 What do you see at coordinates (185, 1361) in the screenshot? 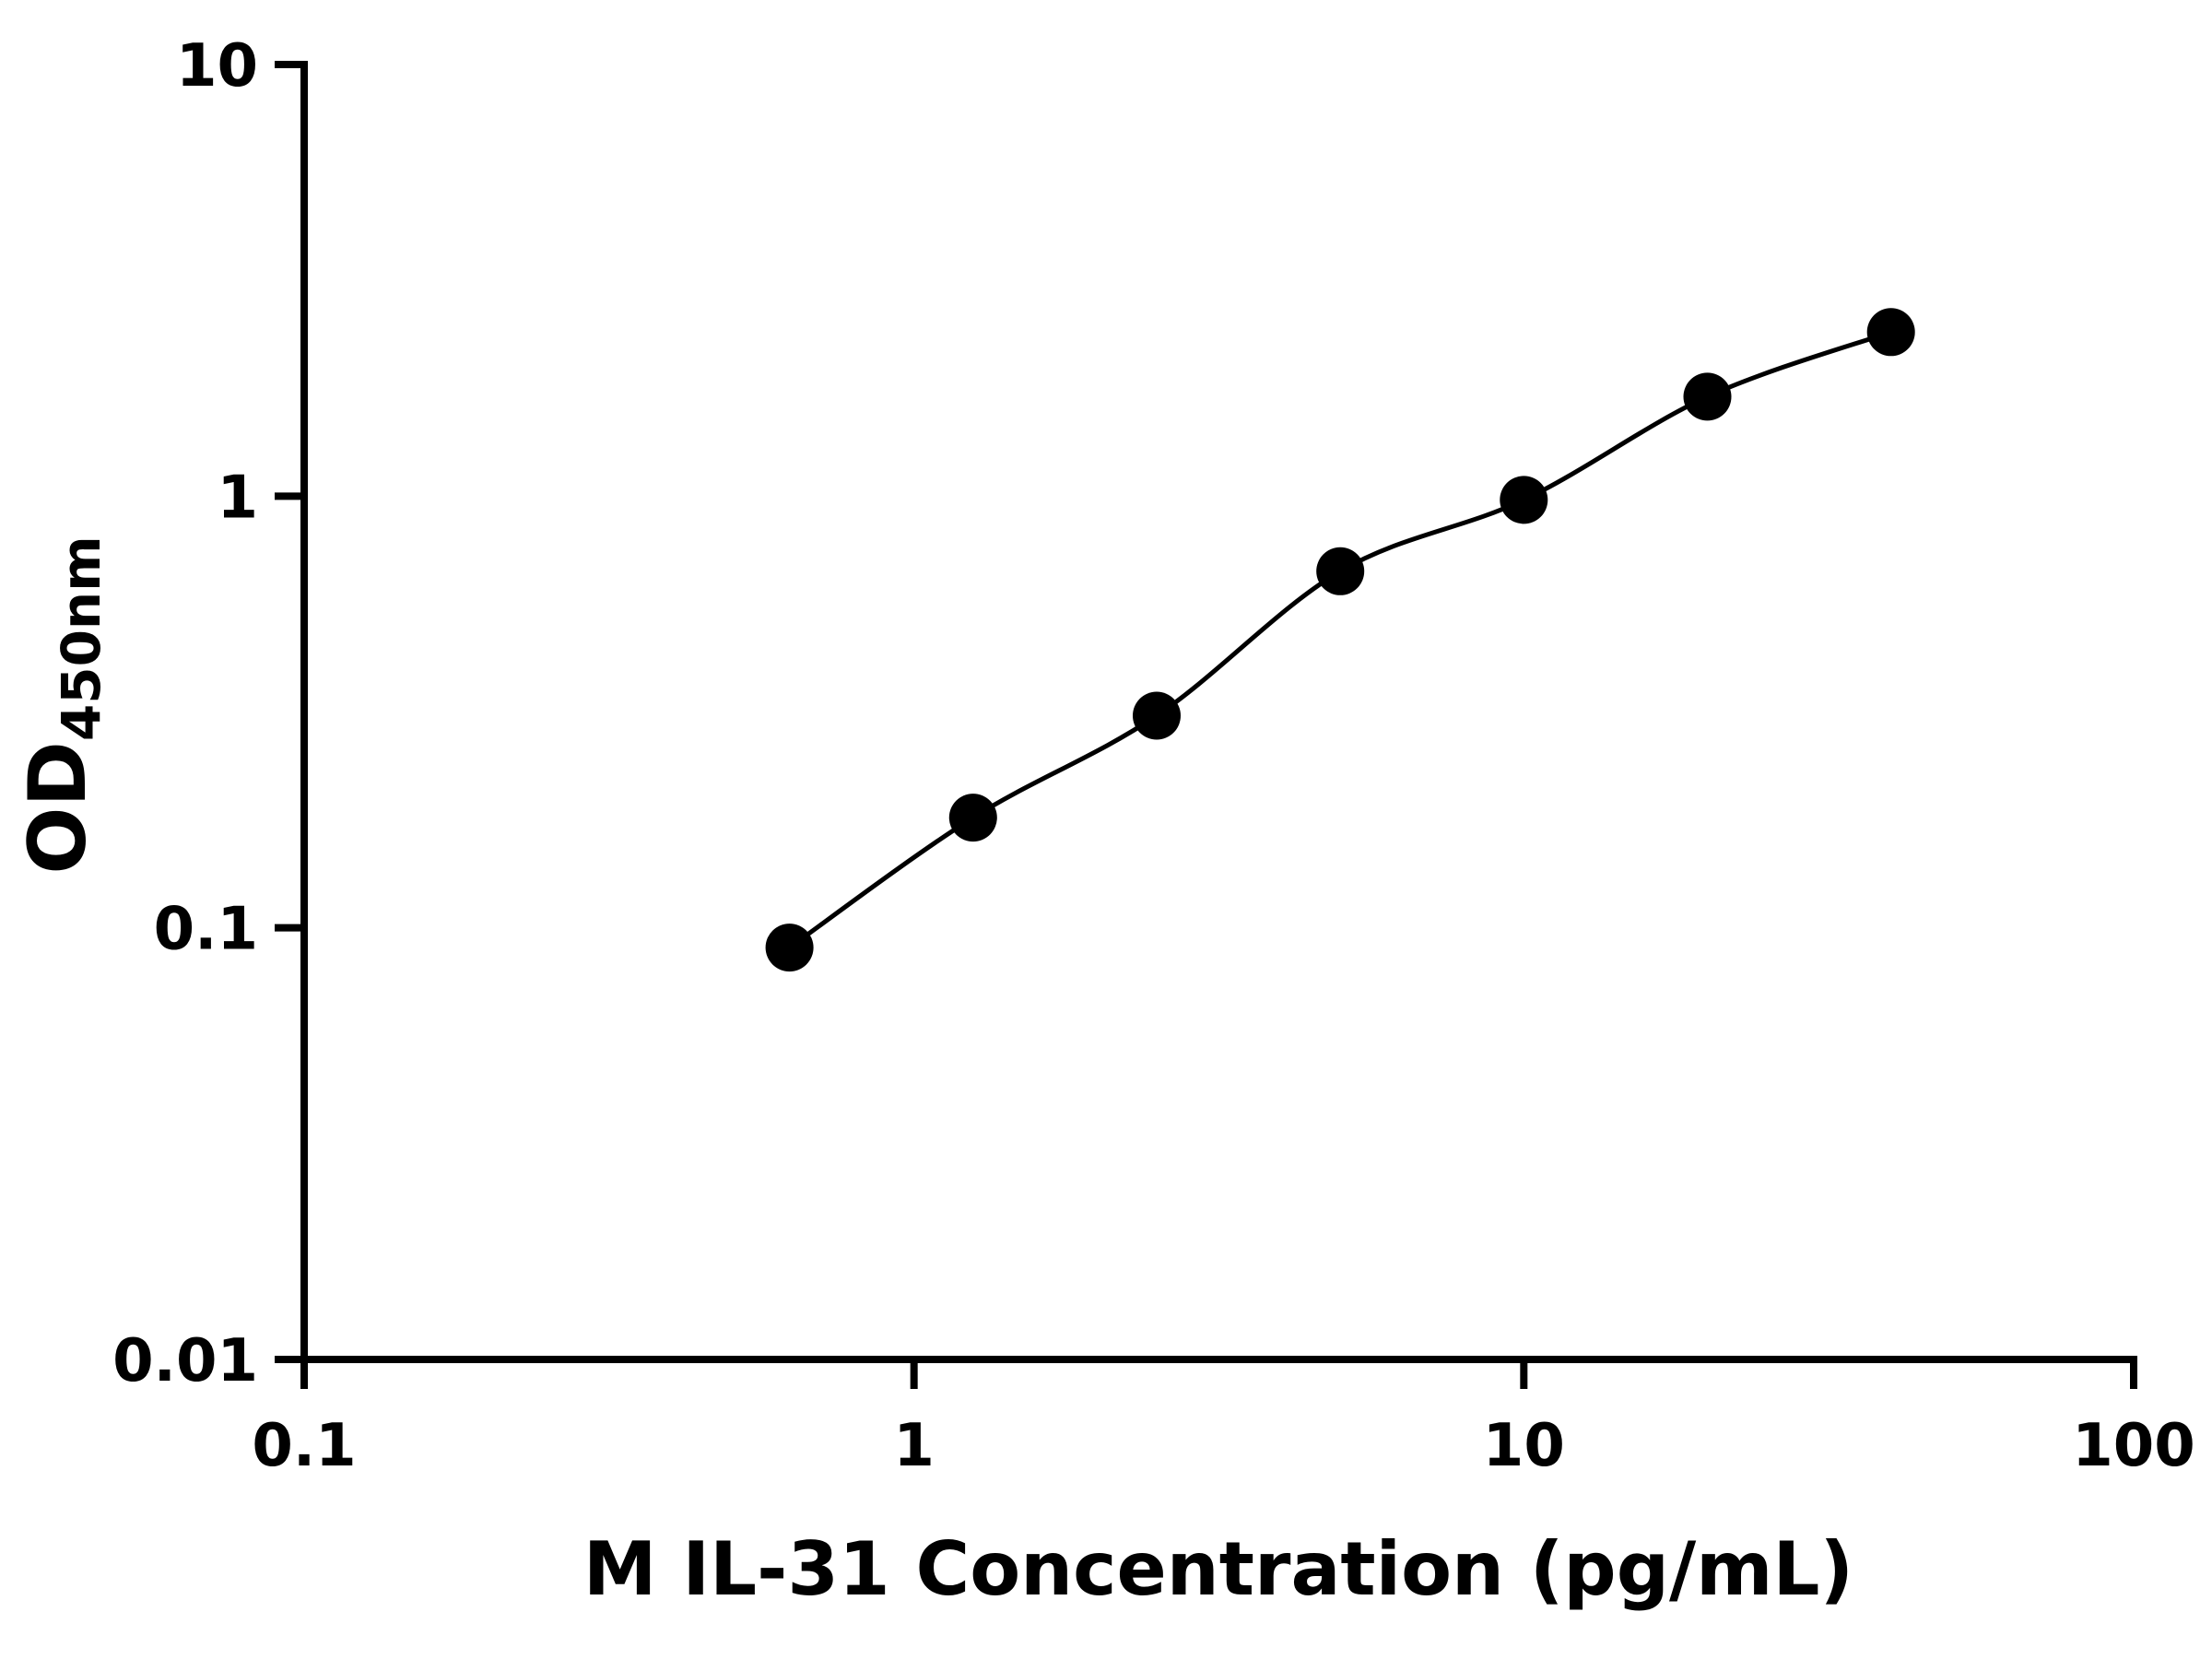
I see `y-tick-label: 0.01` at bounding box center [185, 1361].